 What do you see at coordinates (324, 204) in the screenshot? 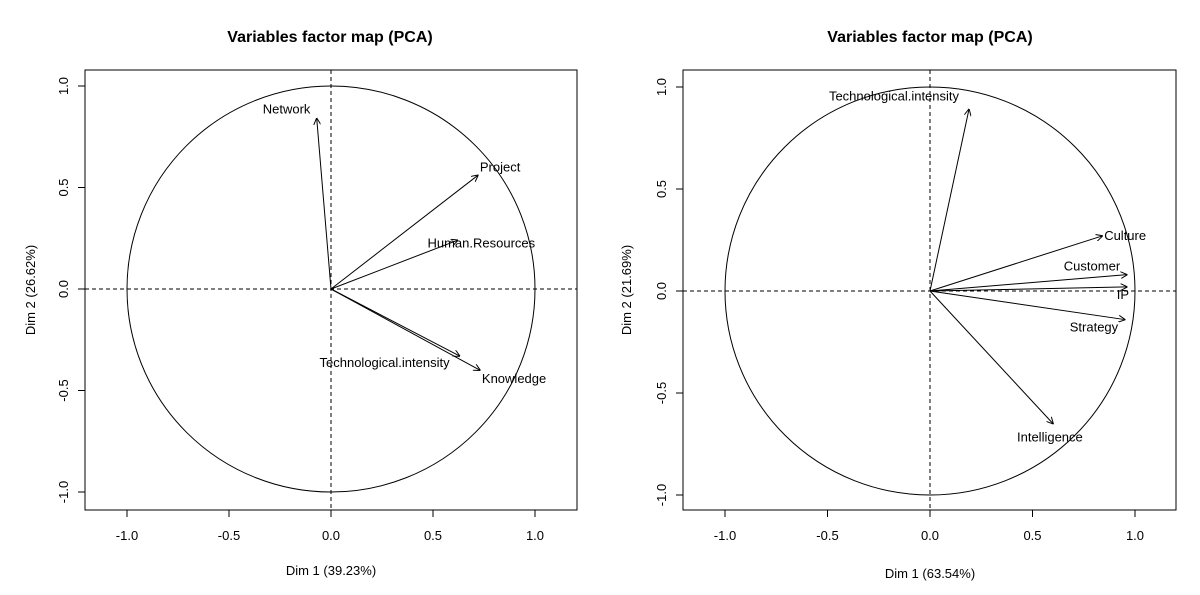
I see `variable-arrow-network` at bounding box center [324, 204].